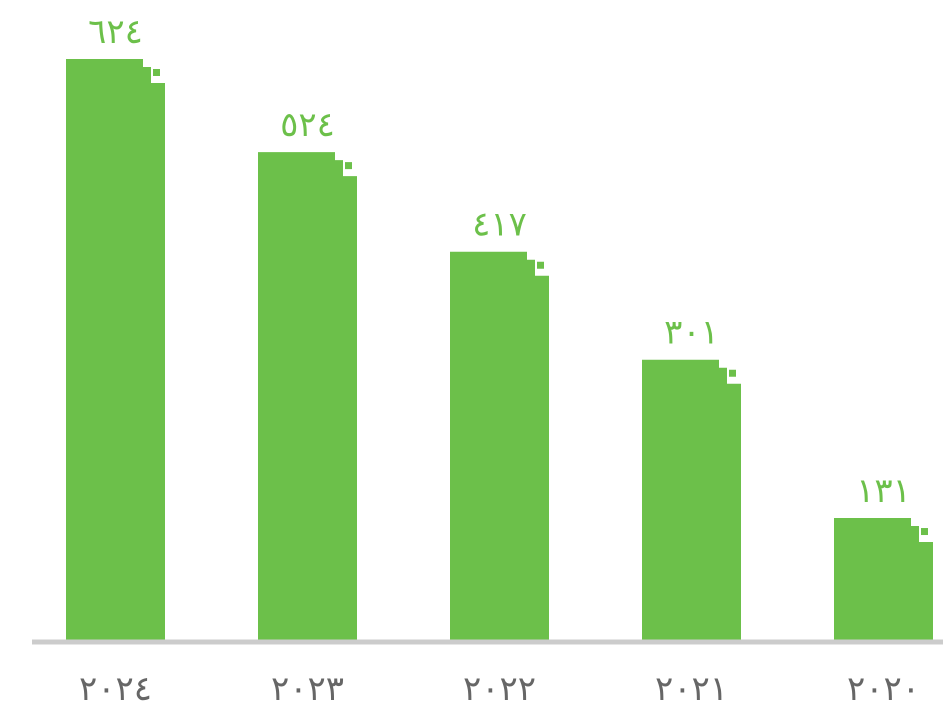  Describe the element at coordinates (499, 225) in the screenshot. I see `data-label-2: ٤١٧` at that location.